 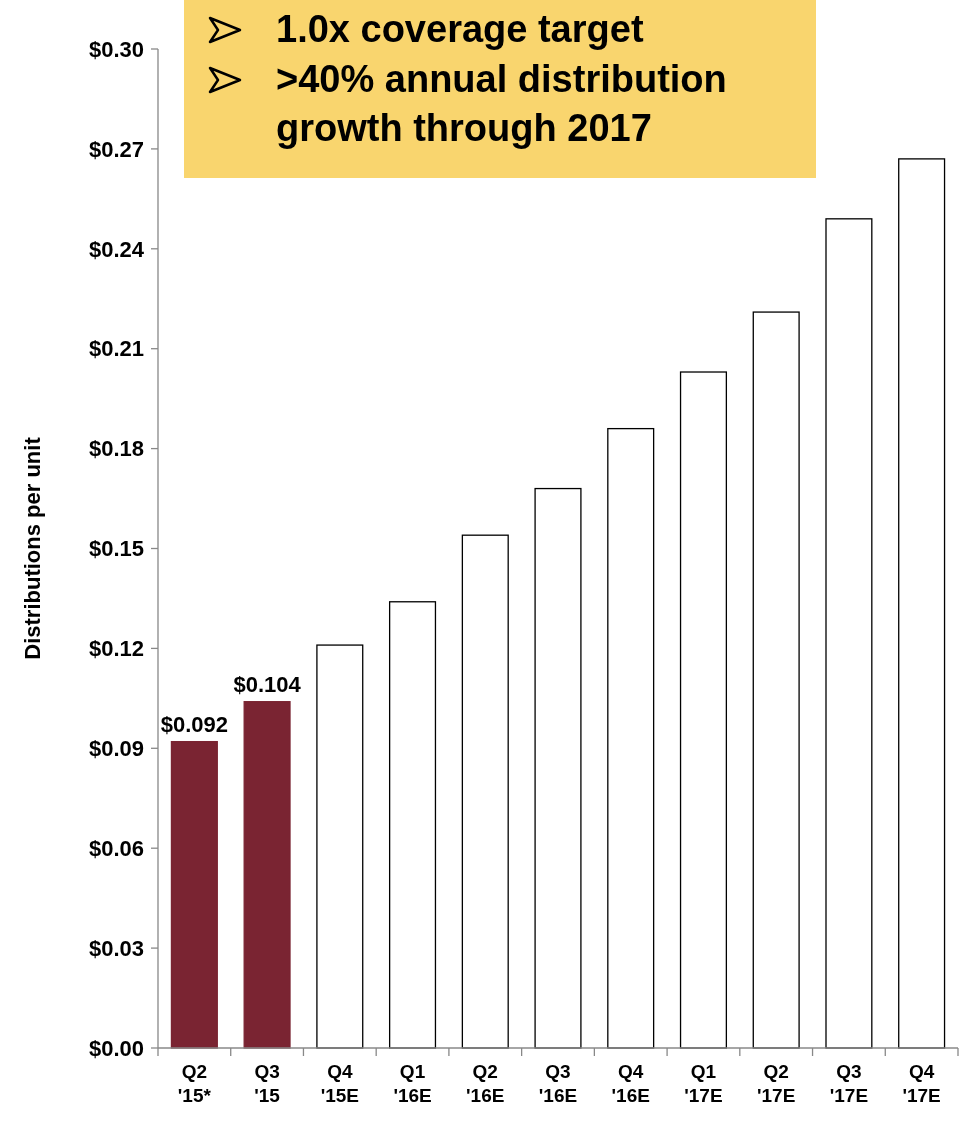 I want to click on y-axis-title: Distributions per unit, so click(x=32, y=548).